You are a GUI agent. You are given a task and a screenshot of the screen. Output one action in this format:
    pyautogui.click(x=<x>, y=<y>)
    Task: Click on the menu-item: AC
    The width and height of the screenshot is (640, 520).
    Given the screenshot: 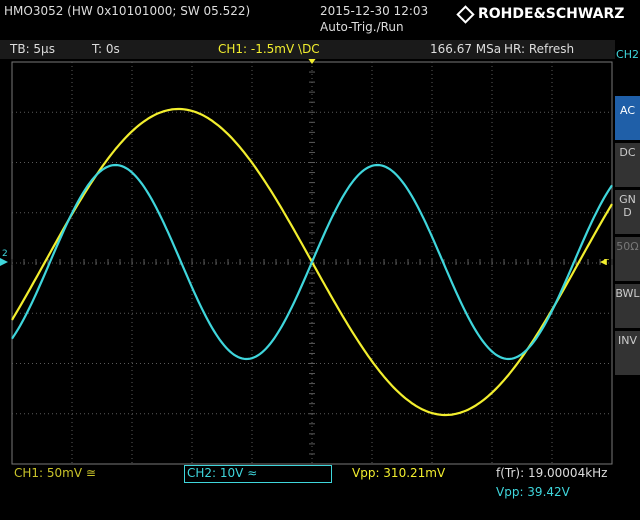 What is the action you would take?
    pyautogui.click(x=627, y=118)
    